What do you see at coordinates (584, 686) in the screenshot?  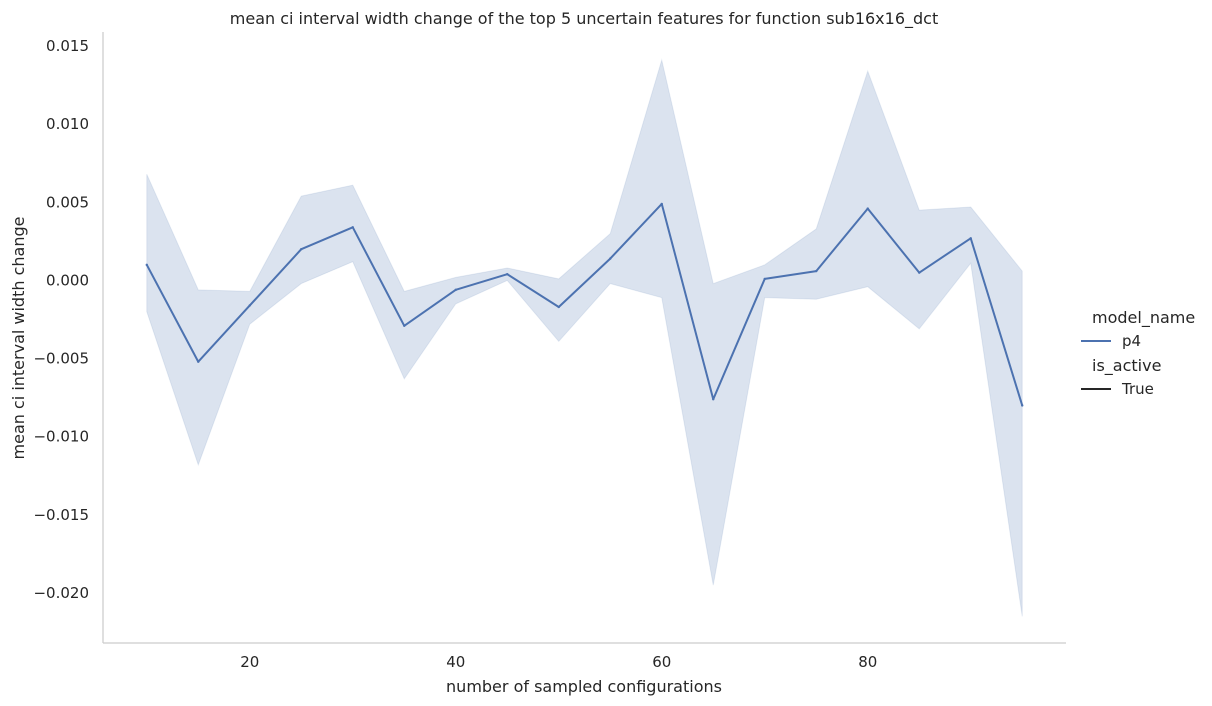 I see `x-axis-title: number of sampled configurations` at bounding box center [584, 686].